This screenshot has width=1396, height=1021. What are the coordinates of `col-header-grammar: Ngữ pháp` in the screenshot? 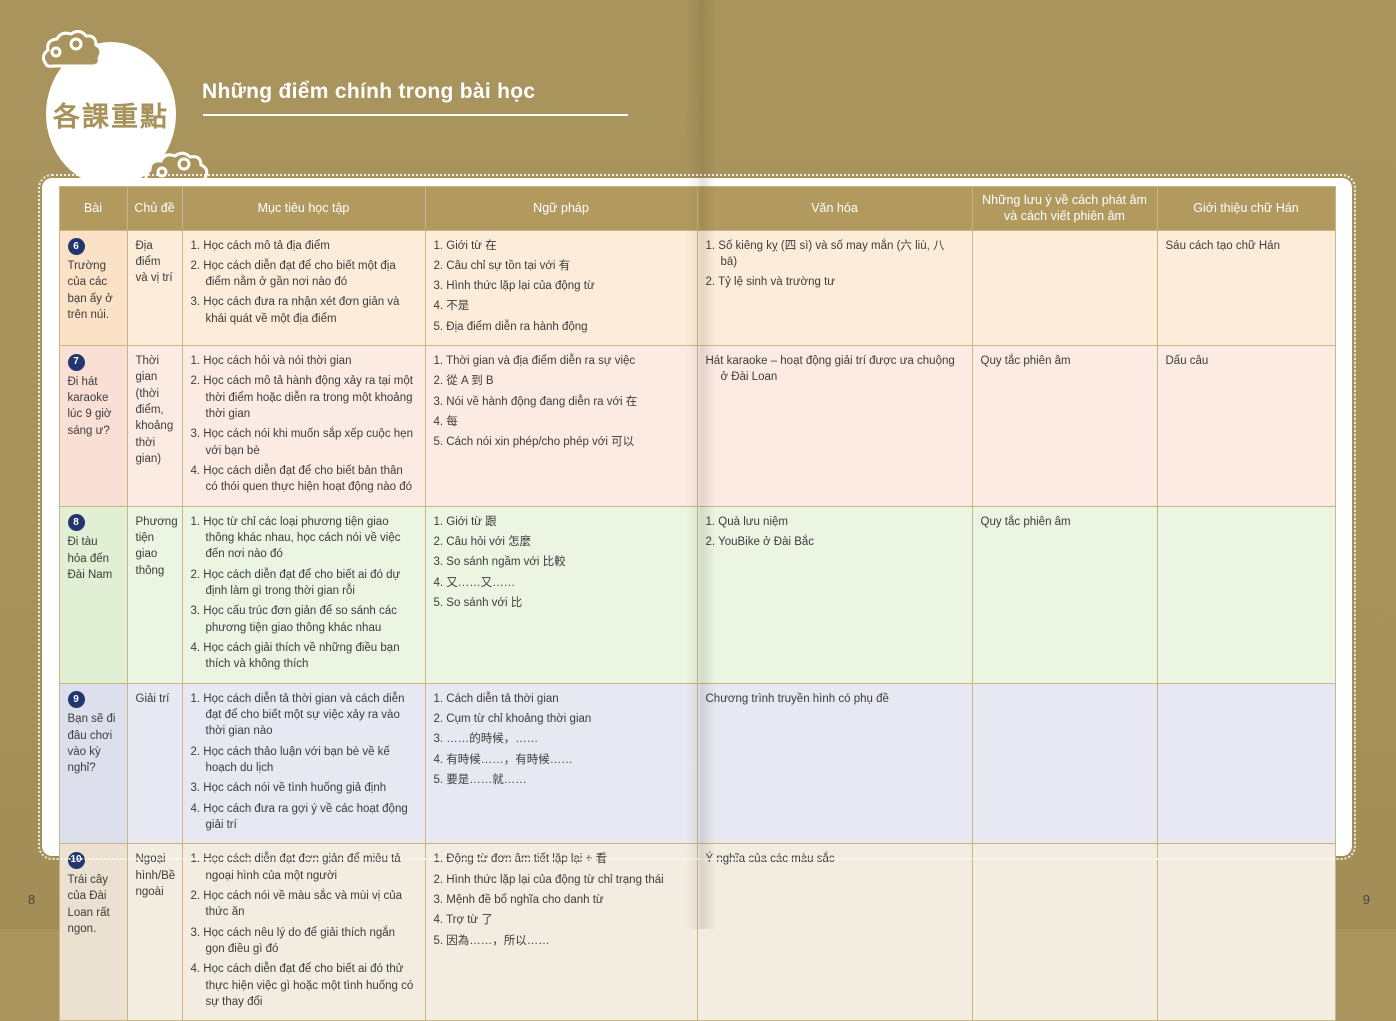 It's located at (561, 208).